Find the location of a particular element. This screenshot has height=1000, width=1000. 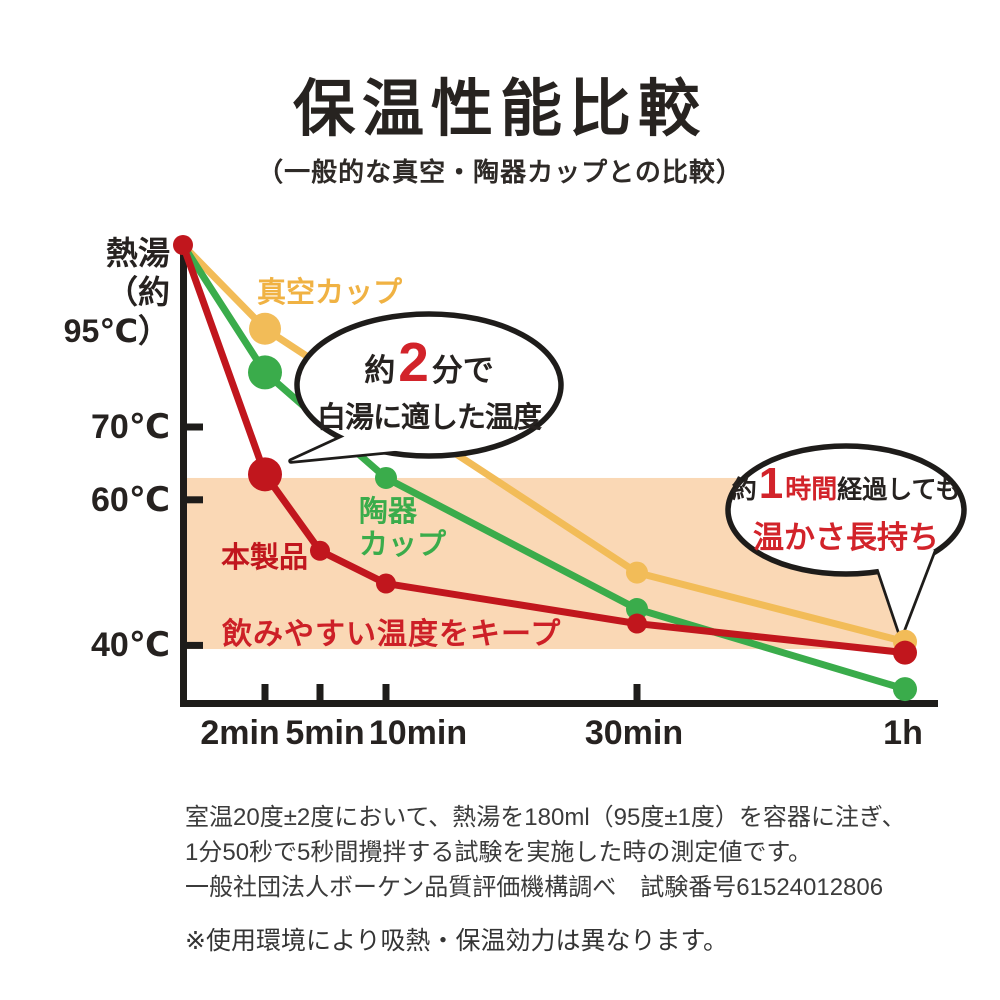

series-label-this-product: 本製品 is located at coordinates (265, 558).